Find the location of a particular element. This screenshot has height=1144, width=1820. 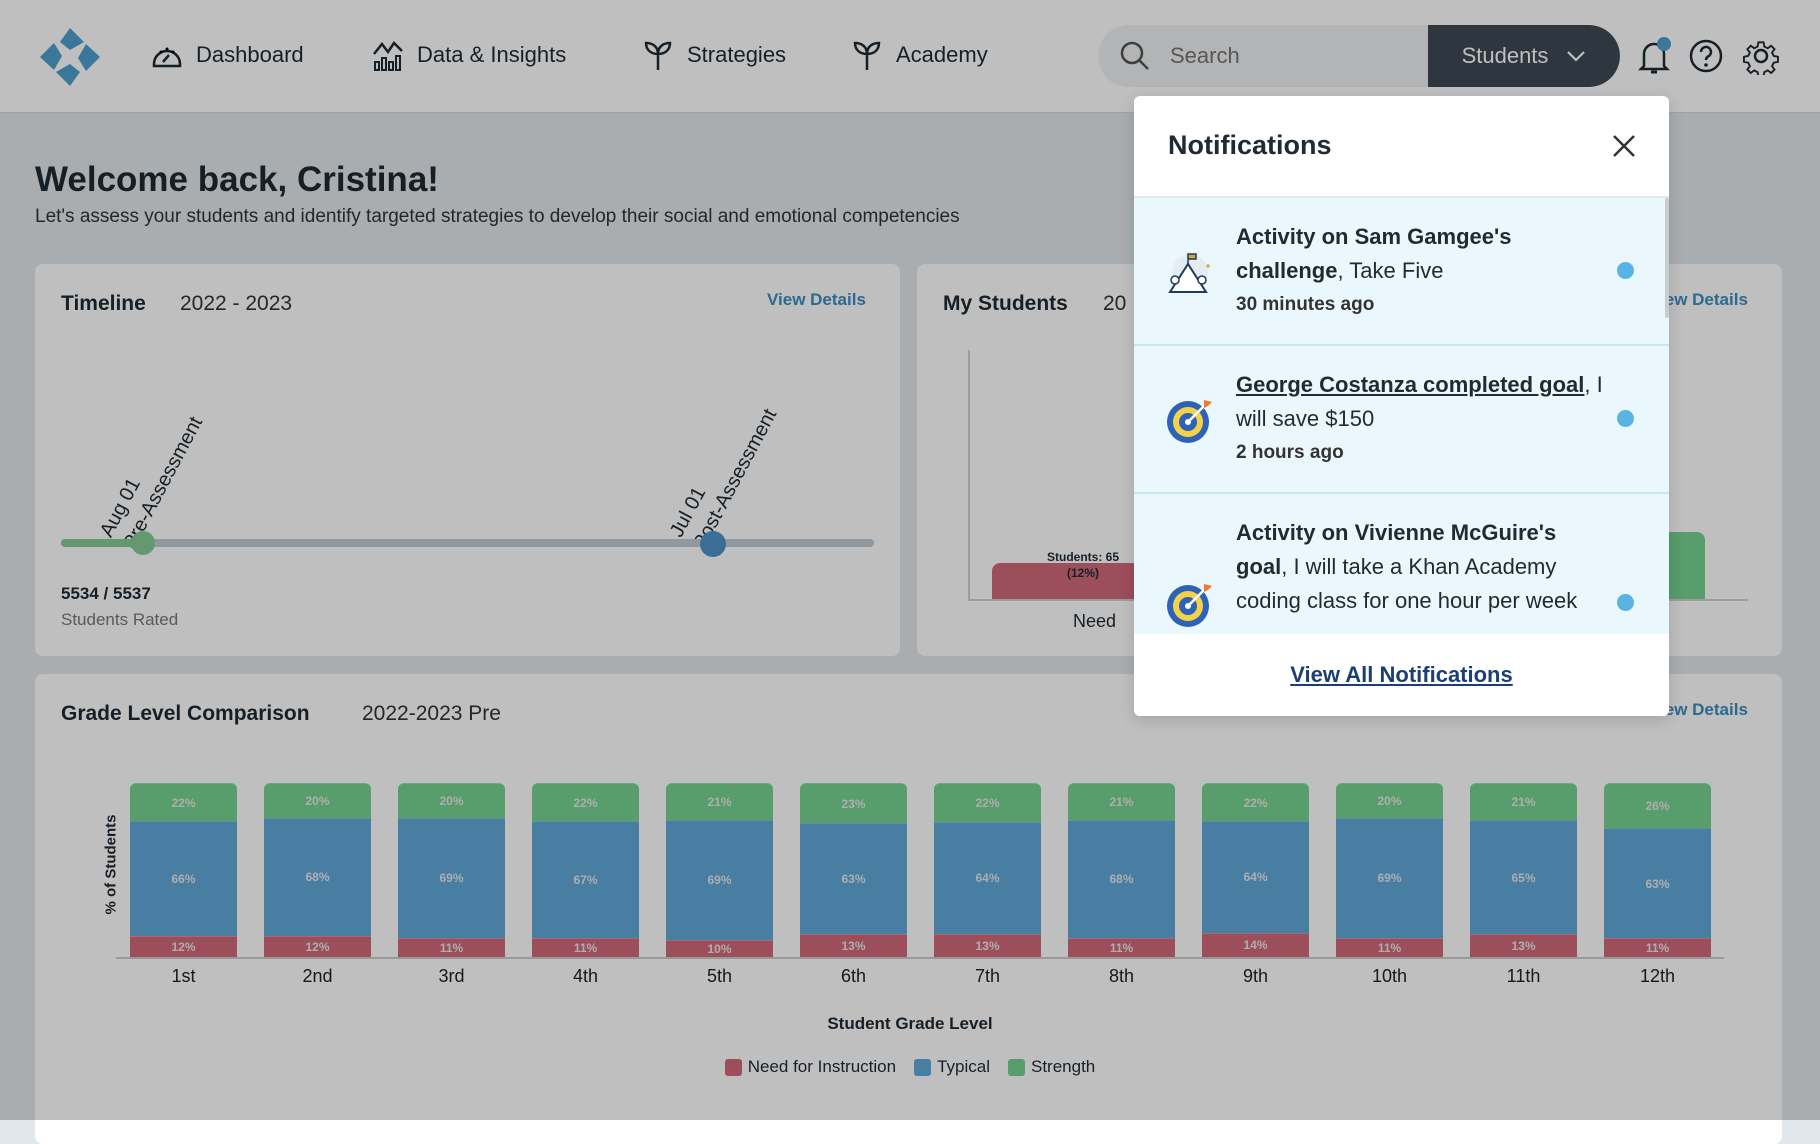

bar-segment-strength: 23% is located at coordinates (853, 803).